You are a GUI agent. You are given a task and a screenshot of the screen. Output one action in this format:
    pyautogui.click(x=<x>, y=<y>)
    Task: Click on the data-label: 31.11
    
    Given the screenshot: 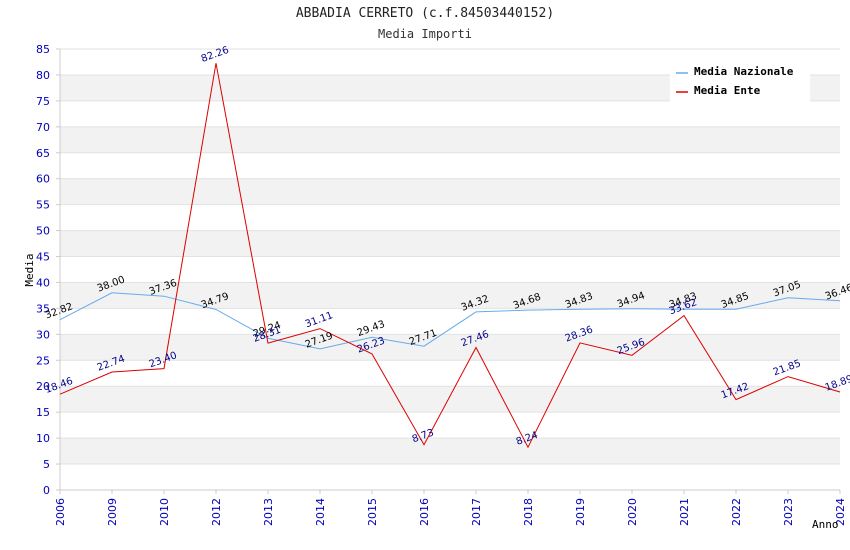 What is the action you would take?
    pyautogui.click(x=319, y=320)
    